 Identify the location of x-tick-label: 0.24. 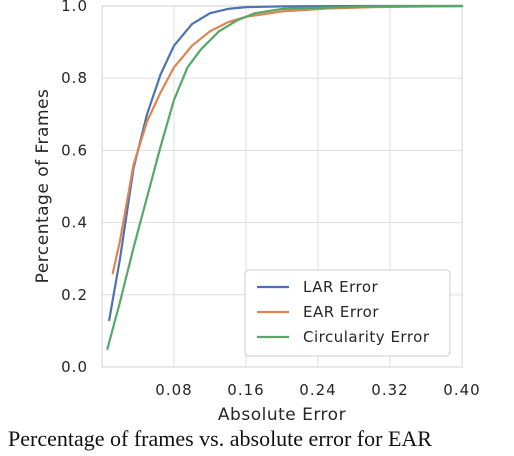
(317, 390).